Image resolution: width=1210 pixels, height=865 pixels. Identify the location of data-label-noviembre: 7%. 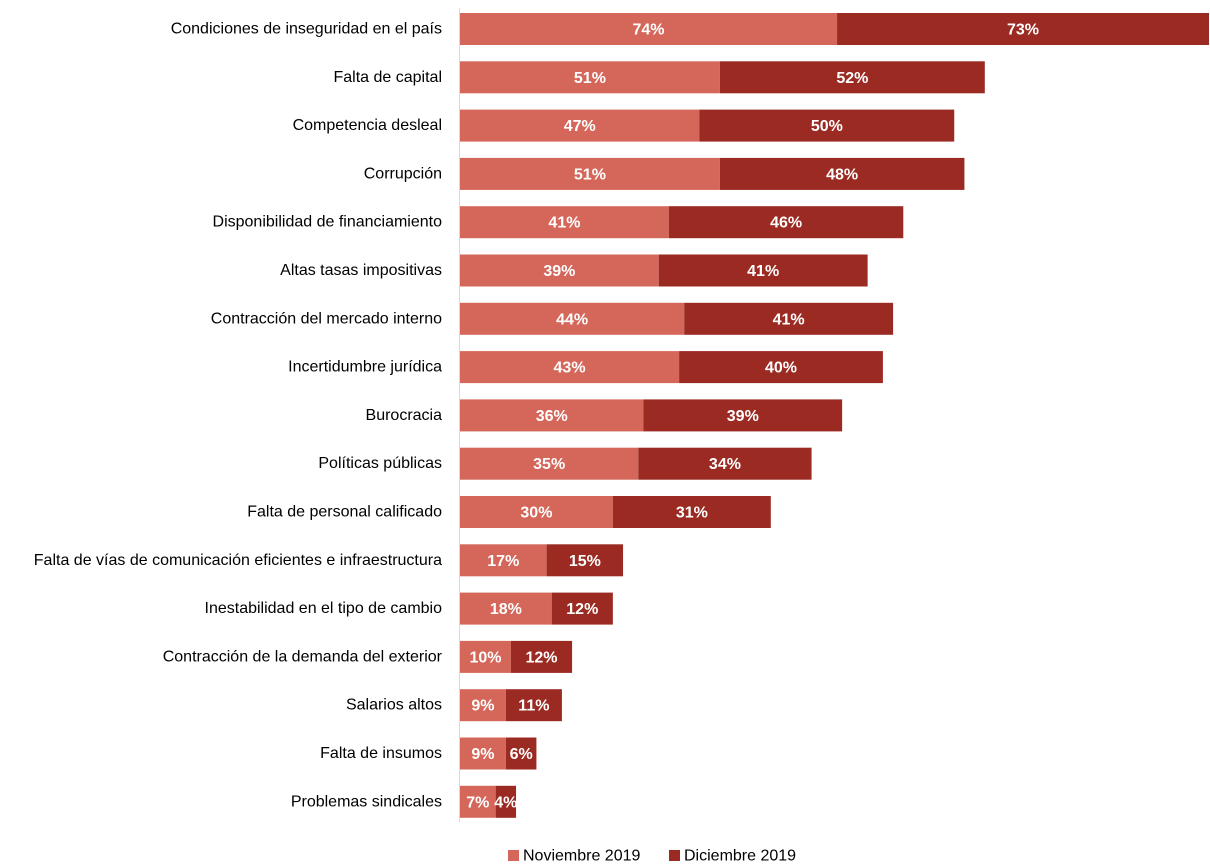
(477, 802).